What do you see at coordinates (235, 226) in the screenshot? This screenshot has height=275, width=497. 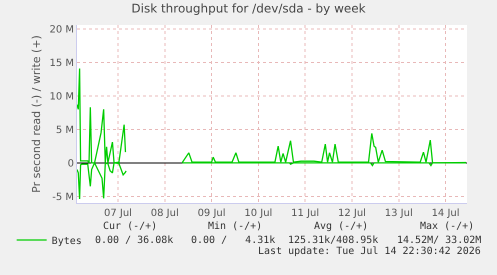 I see `text: Min (-/+)` at bounding box center [235, 226].